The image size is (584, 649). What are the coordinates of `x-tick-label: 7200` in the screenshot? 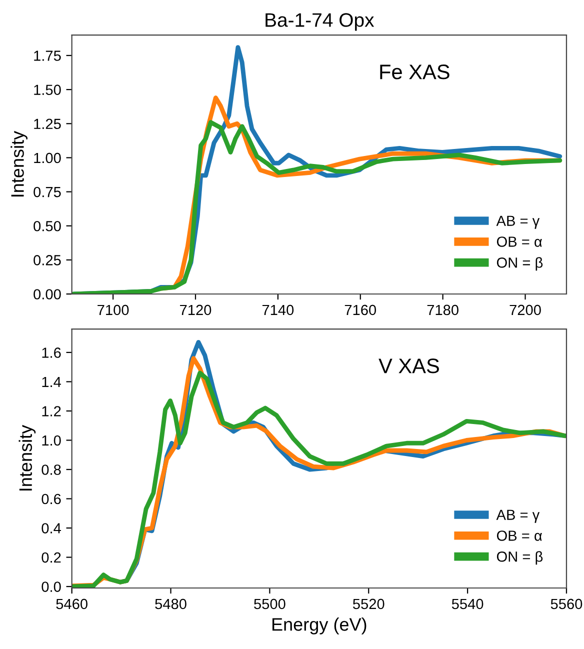 It's located at (525, 310).